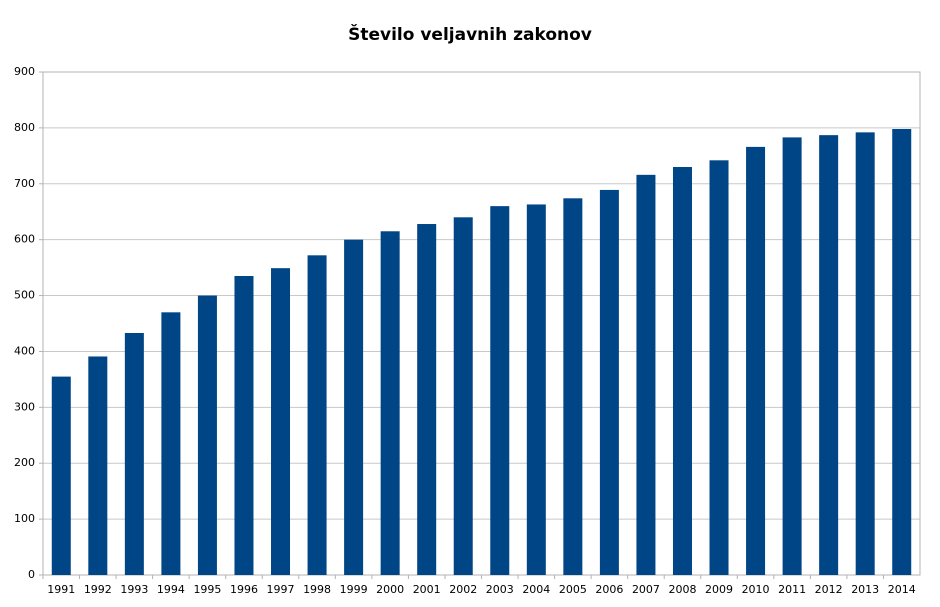 This screenshot has width=940, height=607. I want to click on y-tick-label: 600, so click(24, 239).